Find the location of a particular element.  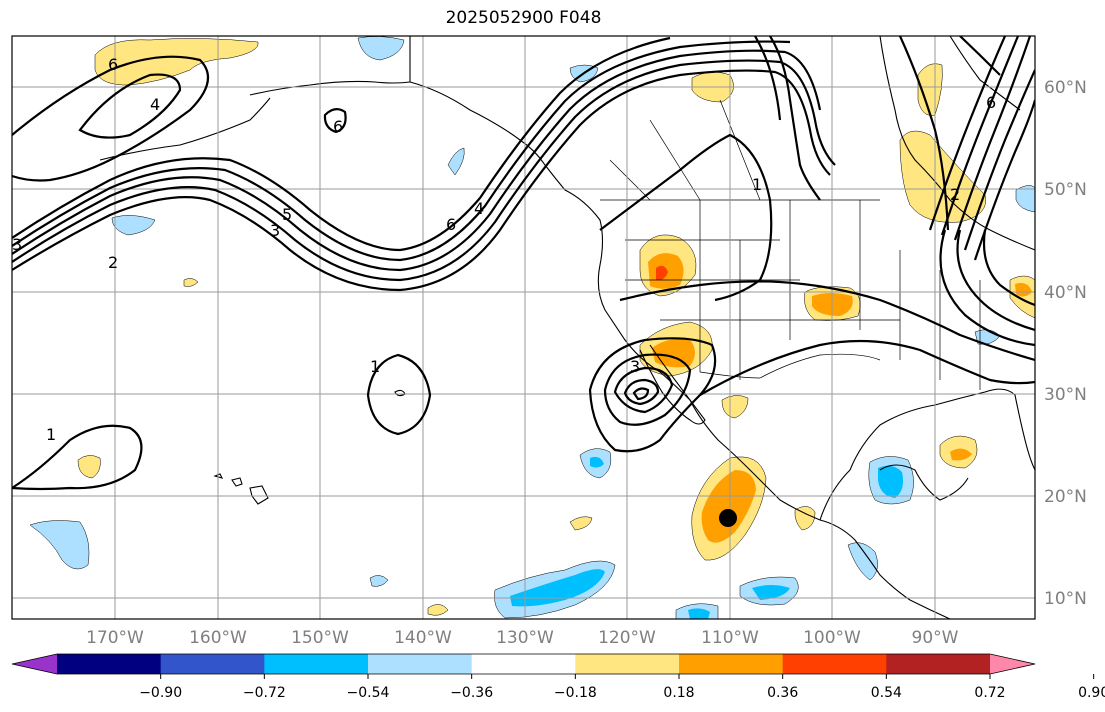

colorbar-over-arrow is located at coordinates (1012, 664).